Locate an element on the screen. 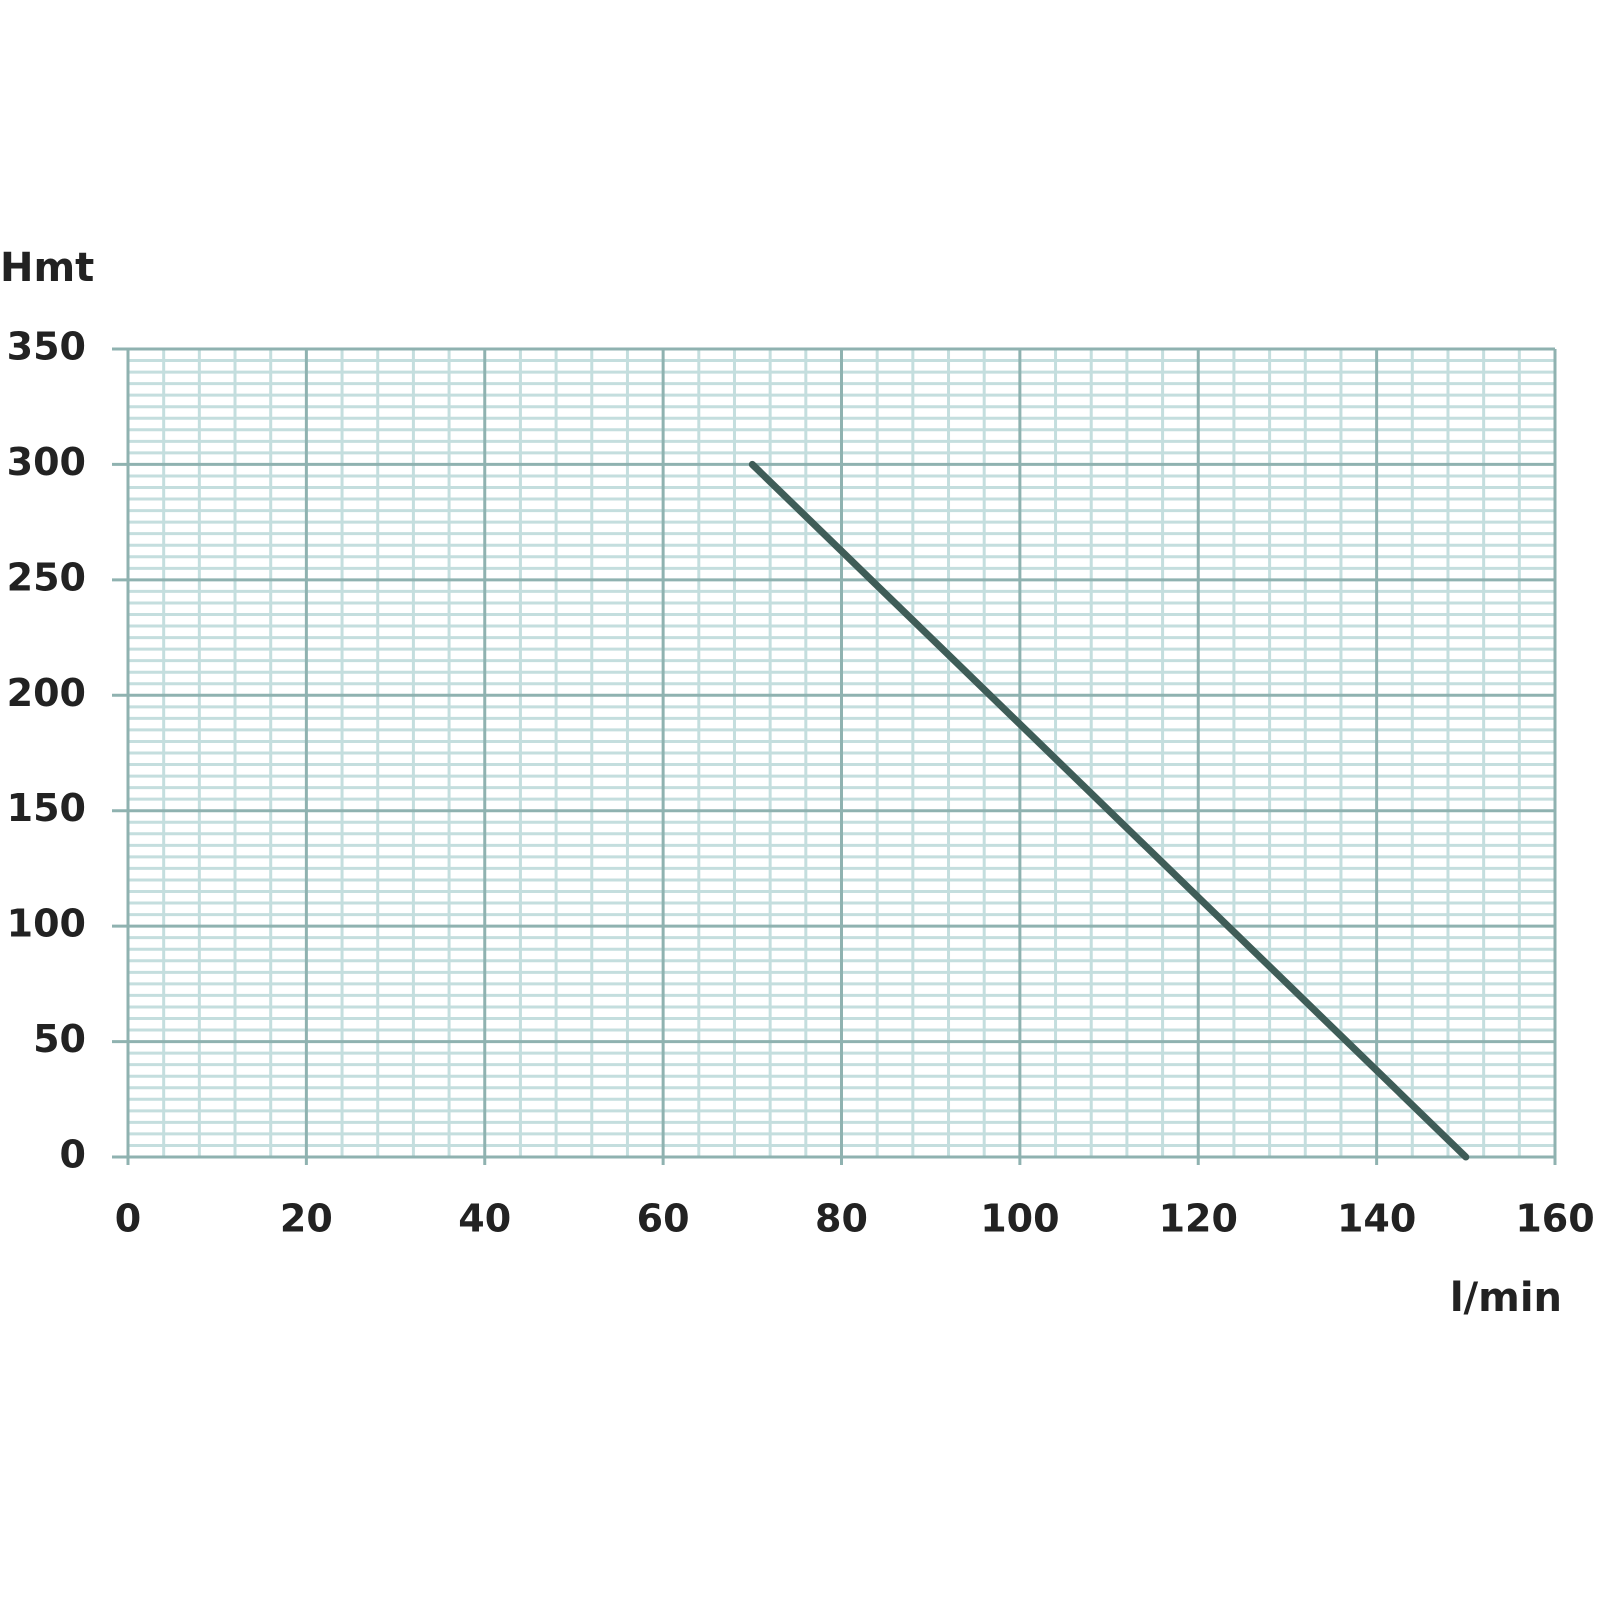 This screenshot has width=1600, height=1600. y-tick-label: 50 is located at coordinates (59, 1039).